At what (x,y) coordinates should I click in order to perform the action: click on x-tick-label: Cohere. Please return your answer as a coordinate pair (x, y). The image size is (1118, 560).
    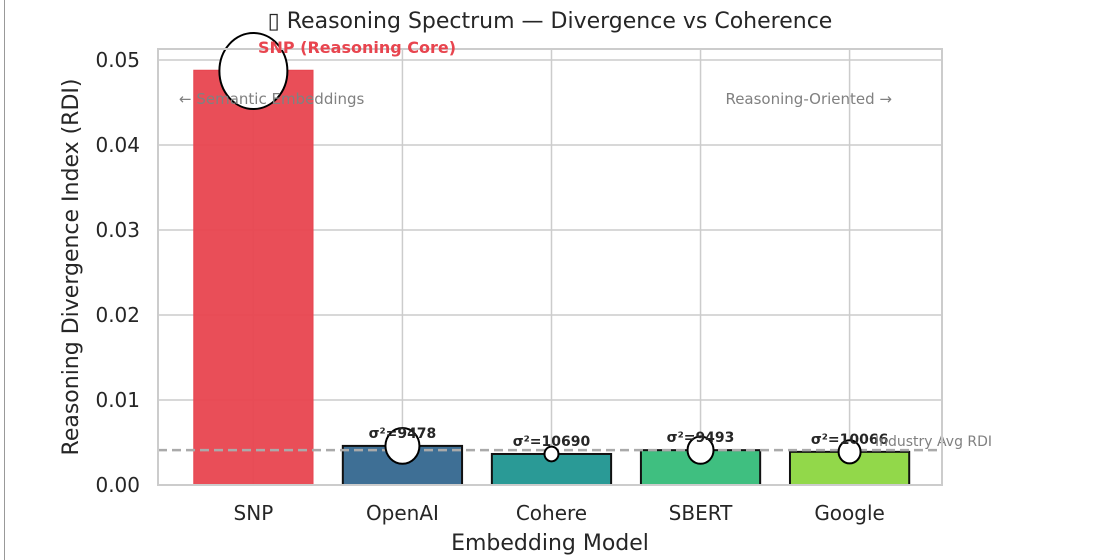
    Looking at the image, I should click on (551, 513).